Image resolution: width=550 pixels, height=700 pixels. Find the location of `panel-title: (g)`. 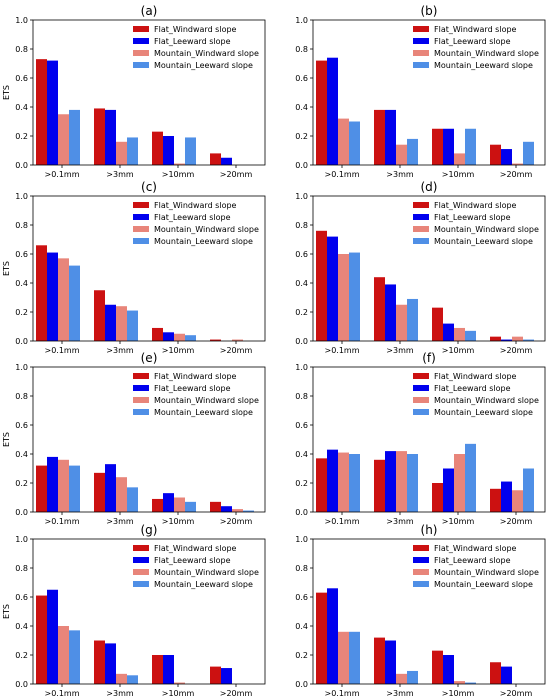

panel-title: (g) is located at coordinates (149, 530).